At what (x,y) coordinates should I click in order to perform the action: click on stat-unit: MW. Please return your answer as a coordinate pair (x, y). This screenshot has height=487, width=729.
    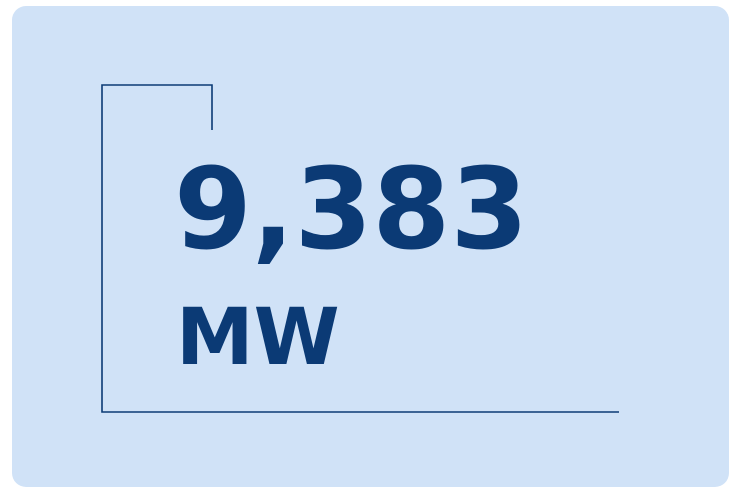
    Looking at the image, I should click on (258, 338).